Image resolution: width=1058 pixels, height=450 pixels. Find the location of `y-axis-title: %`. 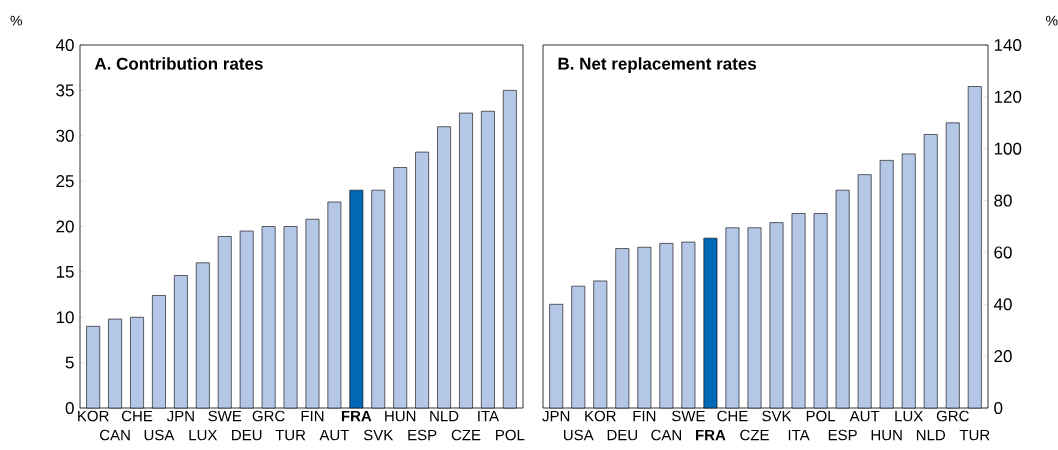

y-axis-title: % is located at coordinates (16, 20).